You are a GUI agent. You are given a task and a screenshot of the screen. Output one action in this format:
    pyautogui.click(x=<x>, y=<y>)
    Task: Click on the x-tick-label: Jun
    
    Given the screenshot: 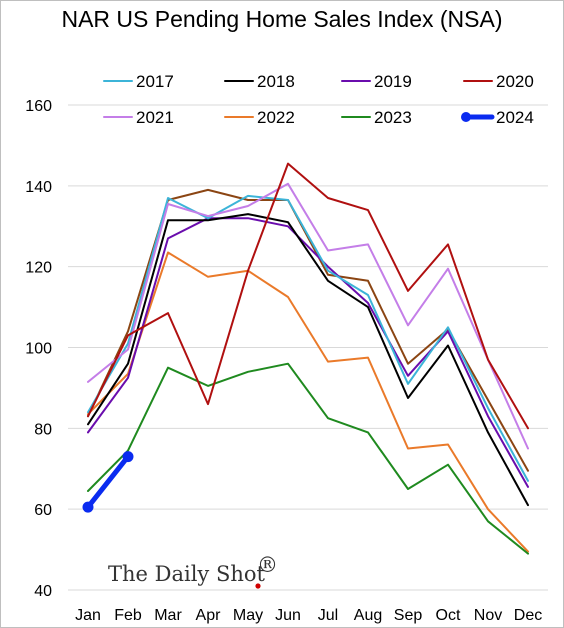 What is the action you would take?
    pyautogui.click(x=288, y=615)
    